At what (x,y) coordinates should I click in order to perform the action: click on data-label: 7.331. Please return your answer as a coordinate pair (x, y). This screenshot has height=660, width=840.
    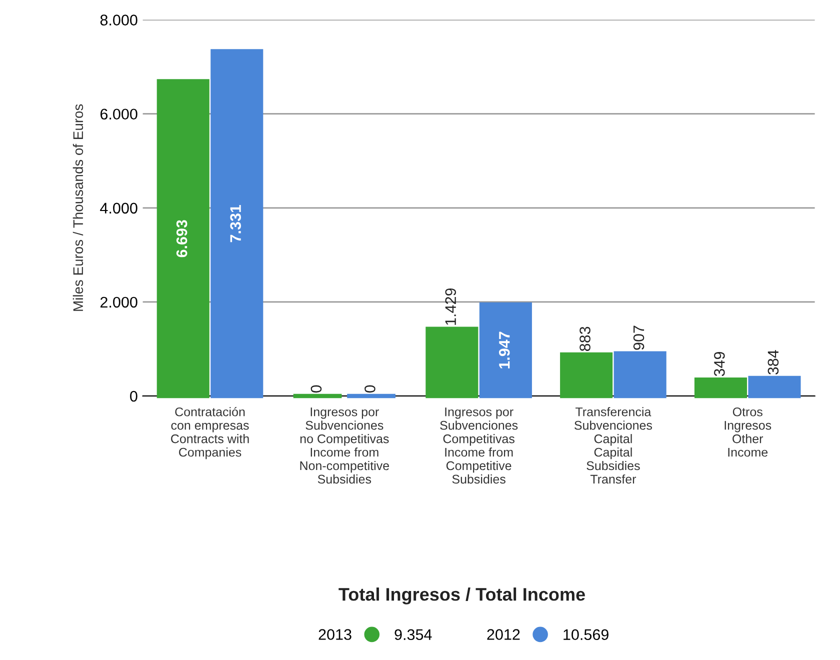
    Looking at the image, I should click on (236, 223).